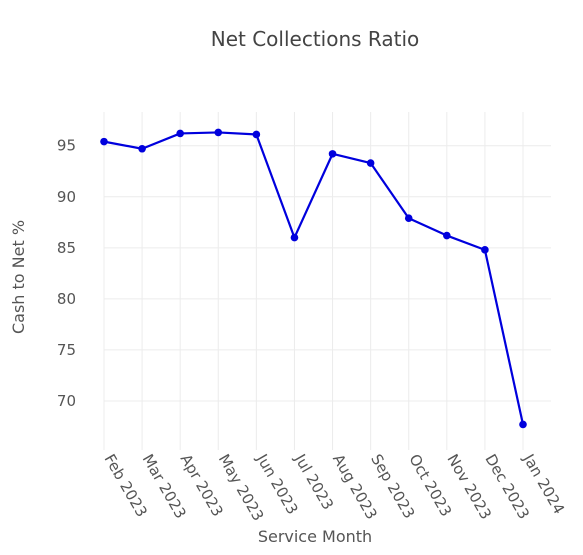 Image resolution: width=583 pixels, height=555 pixels. What do you see at coordinates (315, 536) in the screenshot?
I see `x-axis-title: Service Month` at bounding box center [315, 536].